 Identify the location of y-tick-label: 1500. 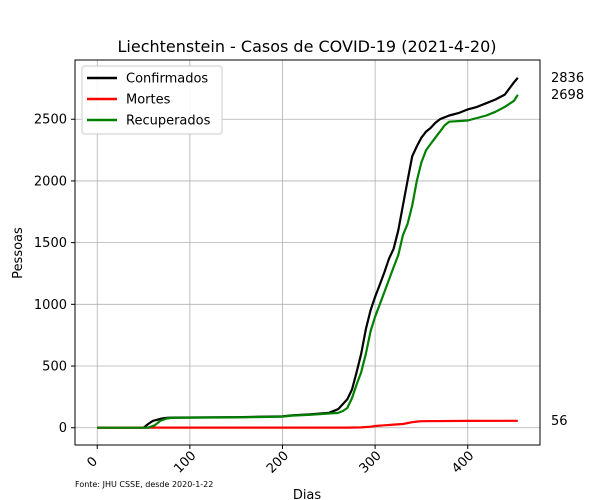
(50, 243).